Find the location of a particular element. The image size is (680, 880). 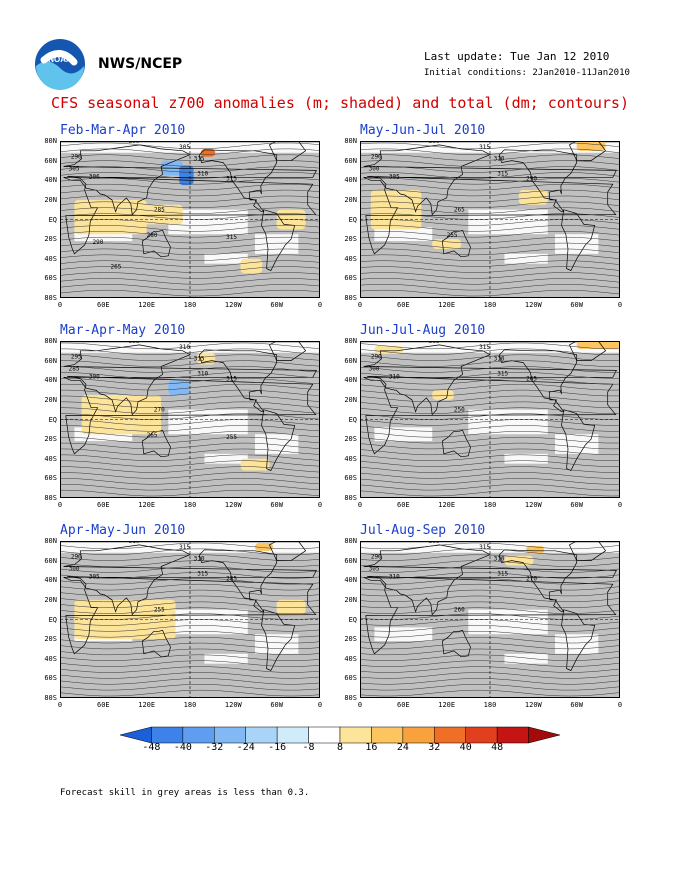

anomaly-map-fma: 290 305 306 300 305 315 310 315 285 280 315 290 265 is located at coordinates (190, 219).